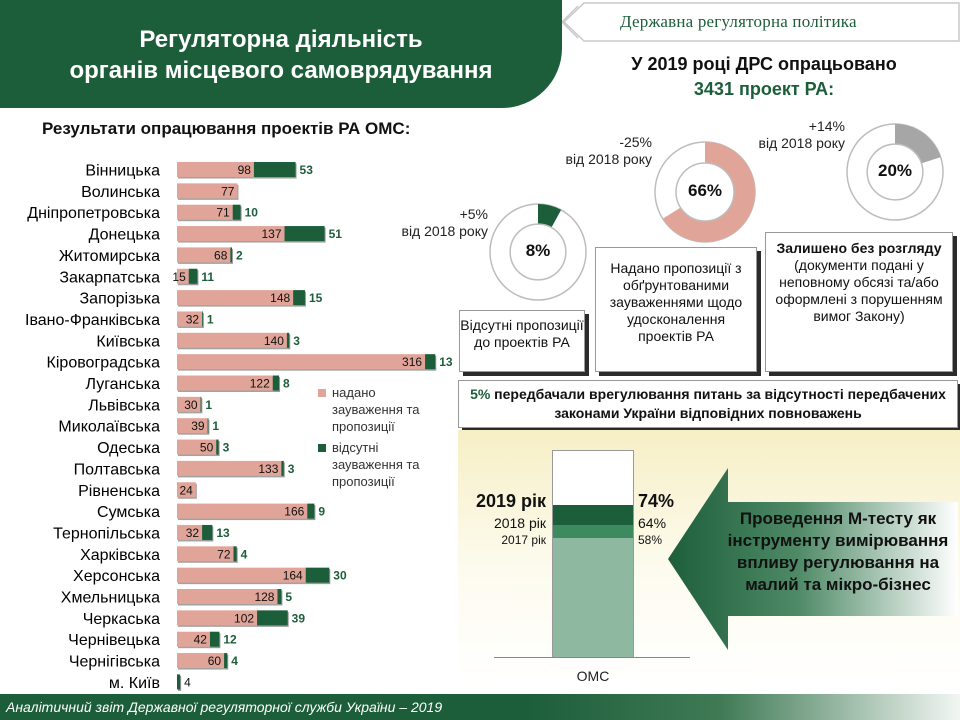 This screenshot has width=960, height=720. What do you see at coordinates (124, 405) in the screenshot?
I see `region-label: Львівська` at bounding box center [124, 405].